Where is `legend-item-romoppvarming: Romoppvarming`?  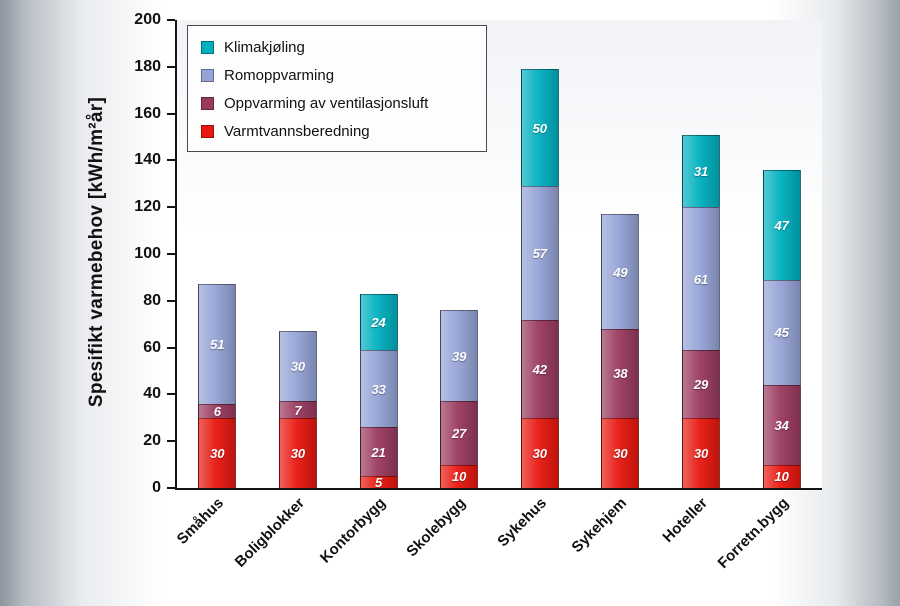
legend-item-romoppvarming: Romoppvarming is located at coordinates (337, 75).